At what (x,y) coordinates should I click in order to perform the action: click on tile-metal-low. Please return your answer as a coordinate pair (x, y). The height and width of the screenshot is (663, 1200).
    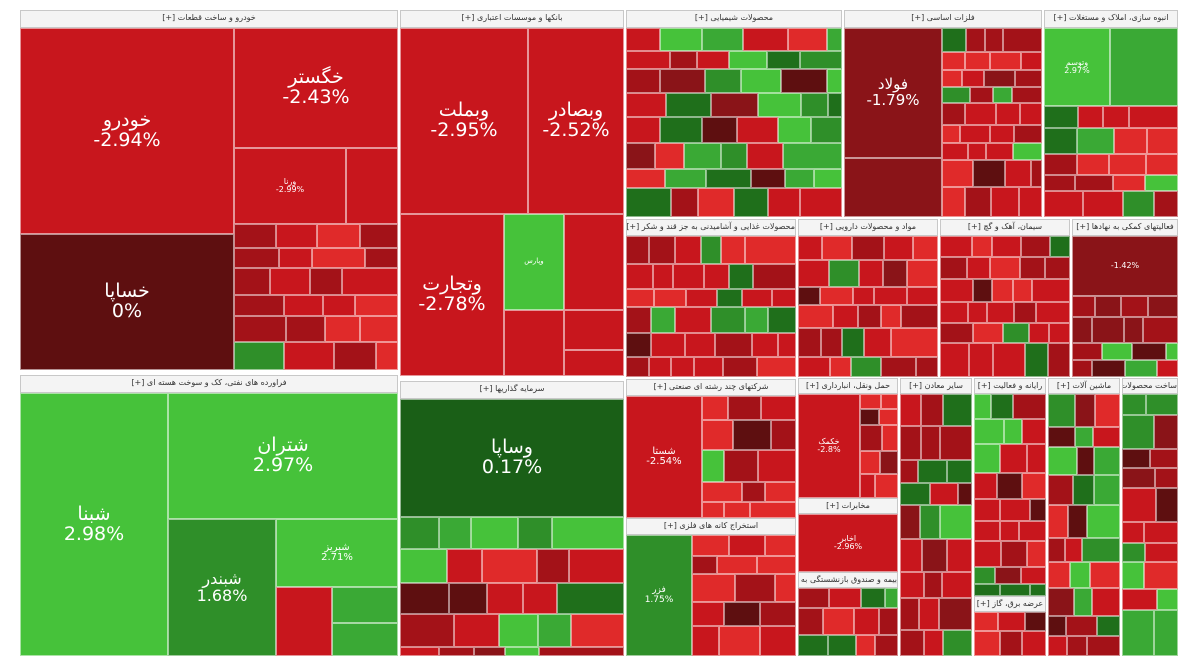
    Looking at the image, I should click on (893, 187).